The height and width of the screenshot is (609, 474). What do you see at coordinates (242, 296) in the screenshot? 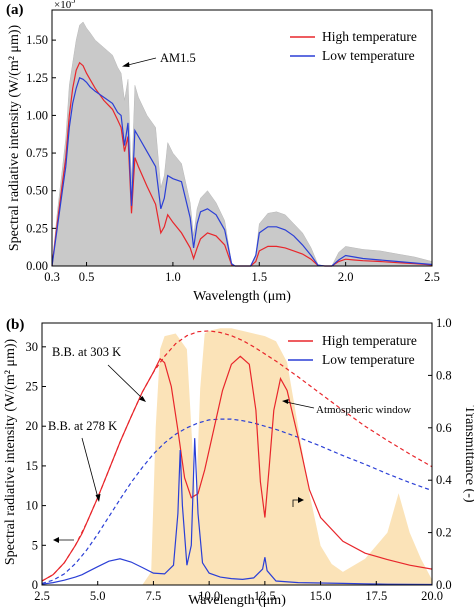
I see `panel-a-xlabel: Wavelength (μm)` at bounding box center [242, 296].